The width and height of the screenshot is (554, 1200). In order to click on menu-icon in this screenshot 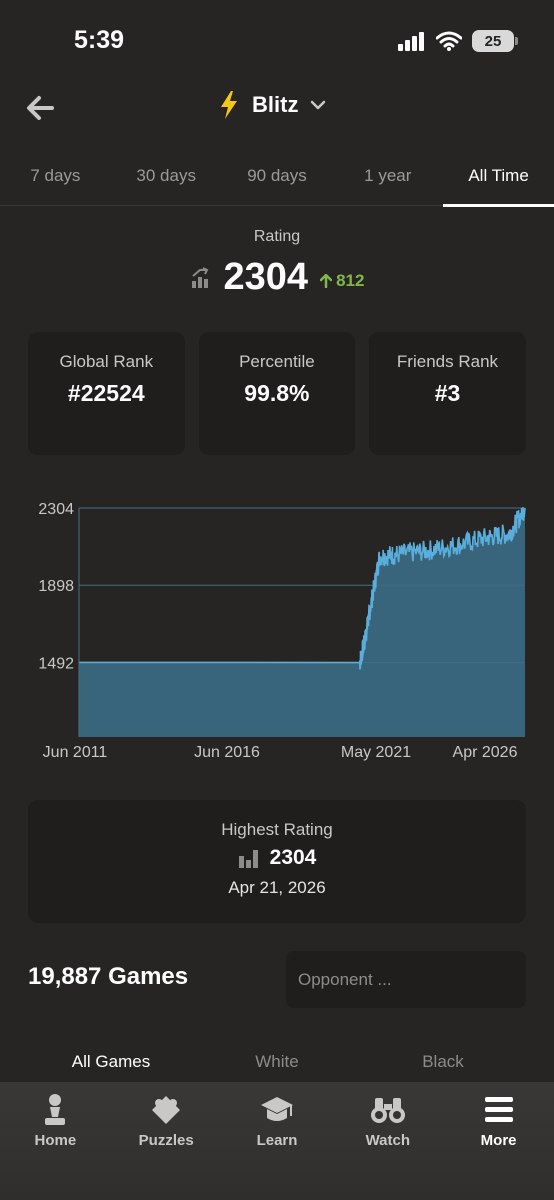, I will do `click(498, 1109)`.